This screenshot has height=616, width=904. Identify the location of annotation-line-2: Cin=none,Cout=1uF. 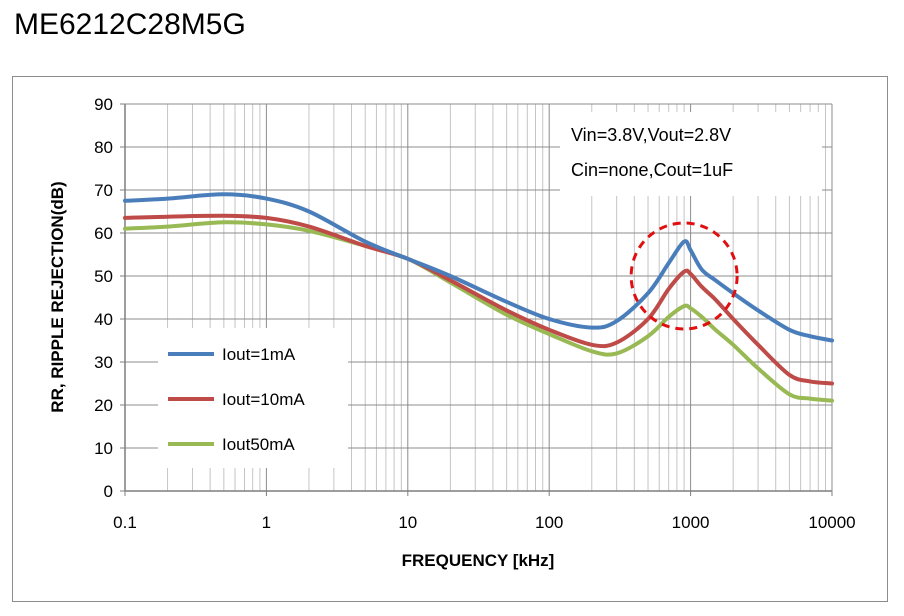
(652, 170).